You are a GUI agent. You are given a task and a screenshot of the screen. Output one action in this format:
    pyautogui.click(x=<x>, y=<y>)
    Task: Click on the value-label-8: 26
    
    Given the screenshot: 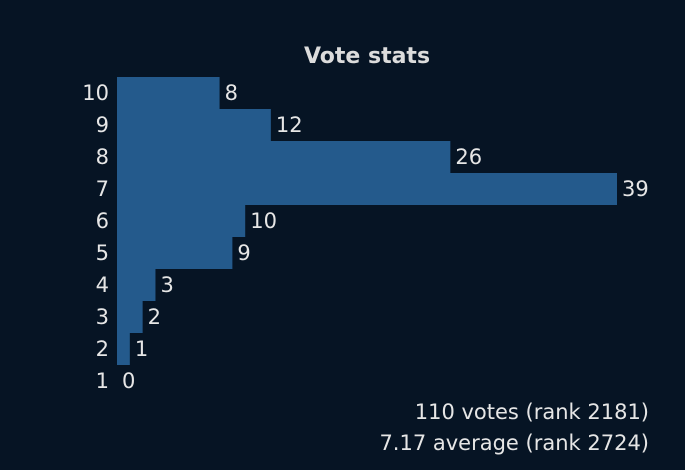 What is the action you would take?
    pyautogui.click(x=468, y=157)
    